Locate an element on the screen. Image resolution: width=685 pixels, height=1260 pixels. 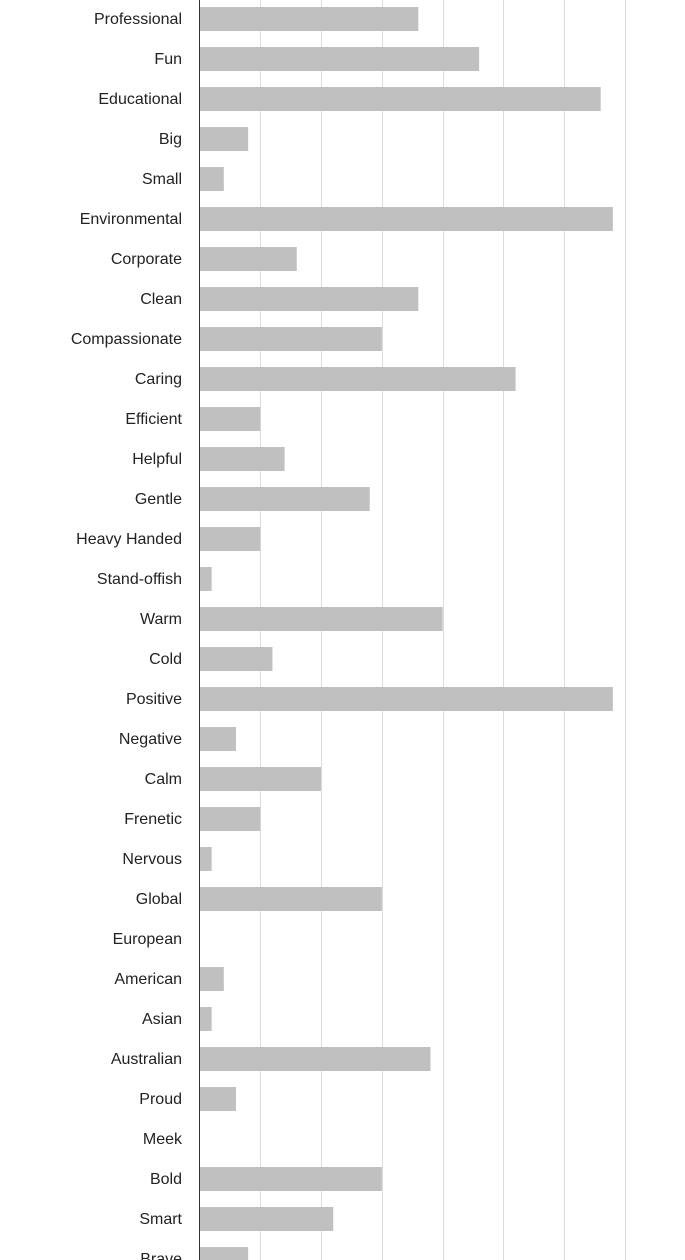
y-tick-label: Efficient is located at coordinates (153, 419).